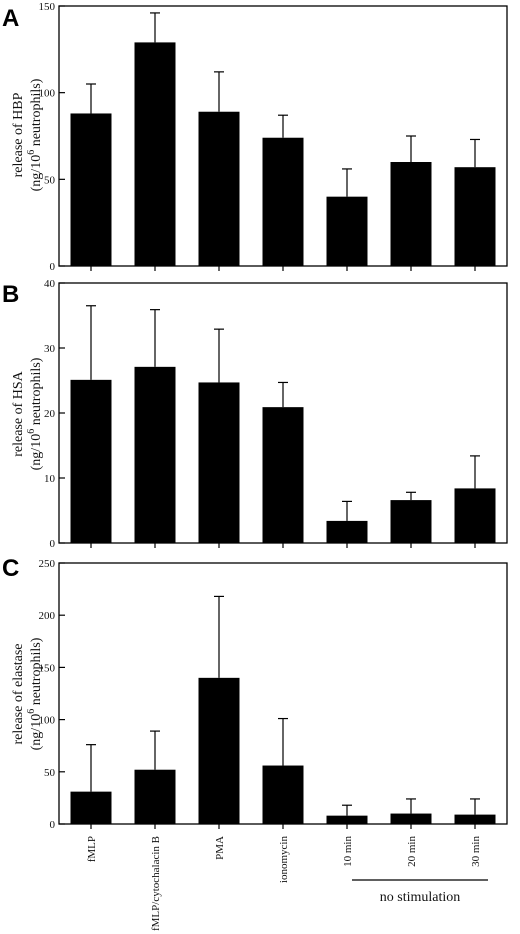 The width and height of the screenshot is (520, 934). I want to click on y-axis-label-a: release of HBP, so click(18, 134).